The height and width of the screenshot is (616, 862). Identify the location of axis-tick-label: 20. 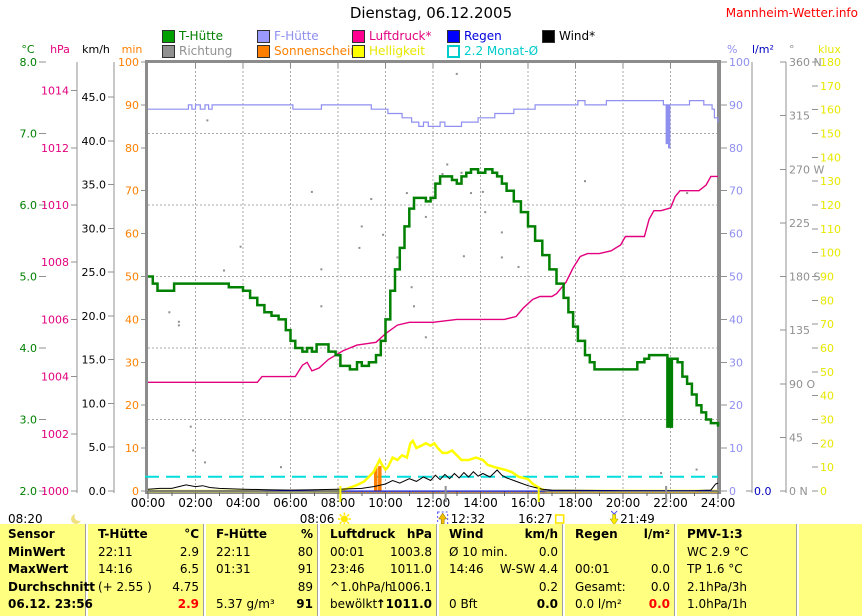
(736, 405).